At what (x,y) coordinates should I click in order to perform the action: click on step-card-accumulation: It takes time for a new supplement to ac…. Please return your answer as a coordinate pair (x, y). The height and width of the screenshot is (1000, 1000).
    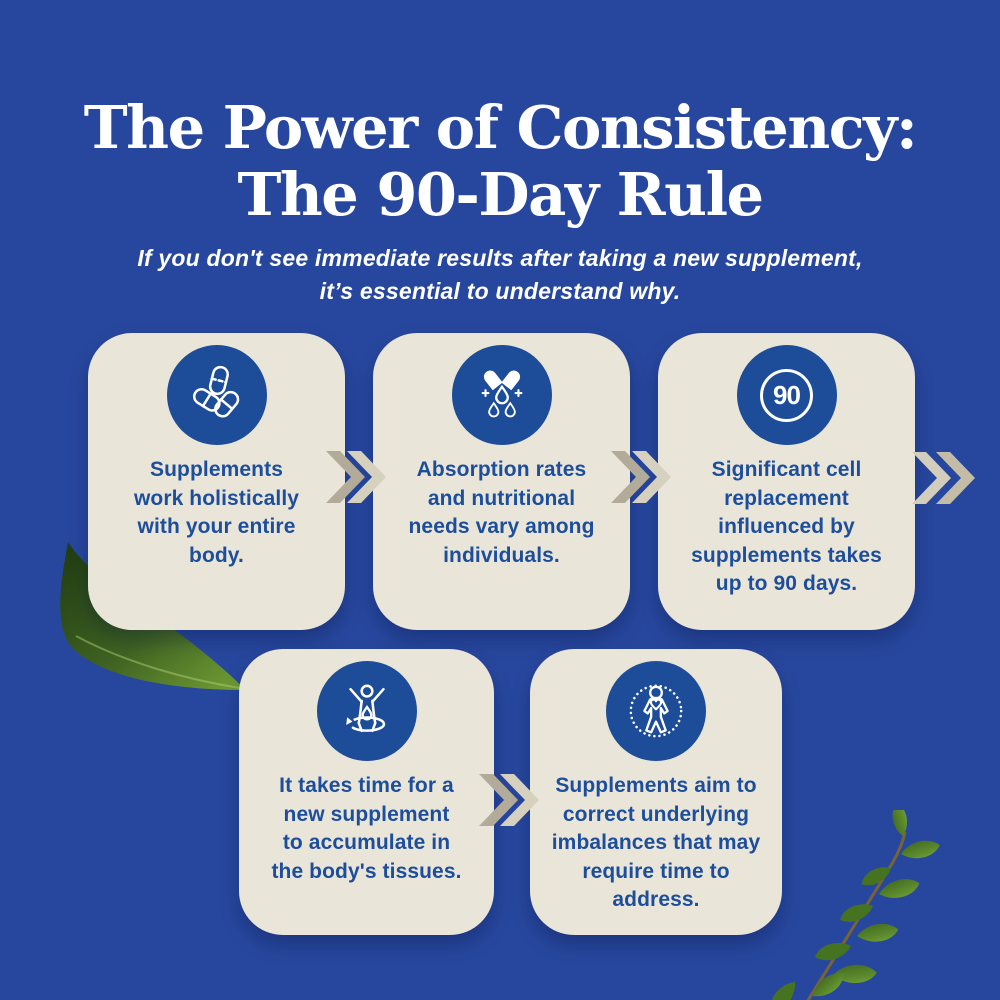
    Looking at the image, I should click on (366, 792).